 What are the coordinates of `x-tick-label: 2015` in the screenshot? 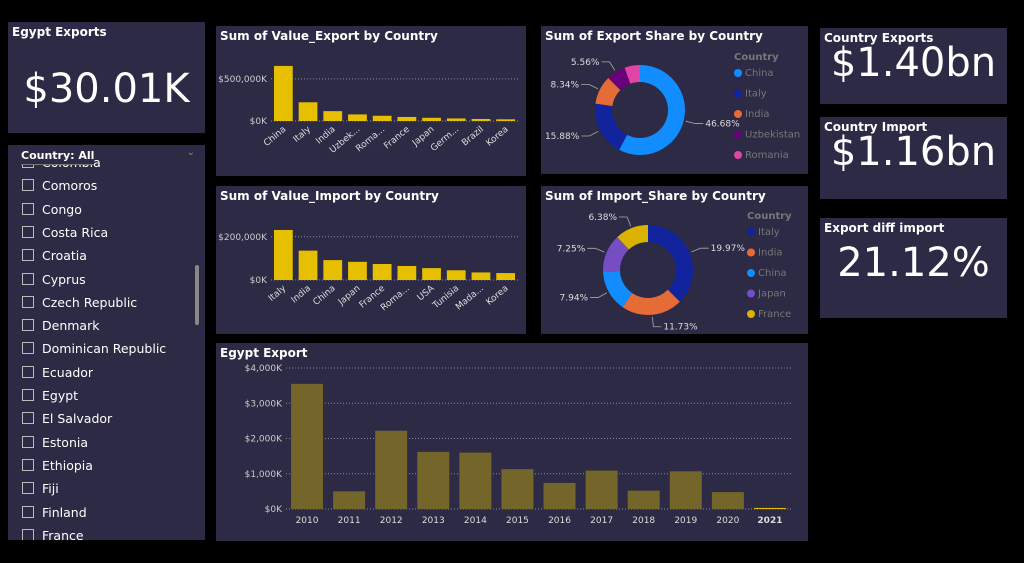 It's located at (517, 521).